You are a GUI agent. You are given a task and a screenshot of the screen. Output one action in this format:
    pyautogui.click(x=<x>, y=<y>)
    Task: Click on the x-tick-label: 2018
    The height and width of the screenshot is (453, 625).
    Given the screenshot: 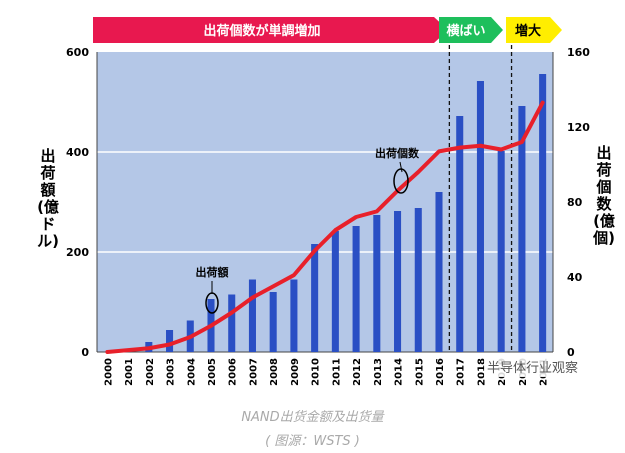 What is the action you would take?
    pyautogui.click(x=481, y=372)
    